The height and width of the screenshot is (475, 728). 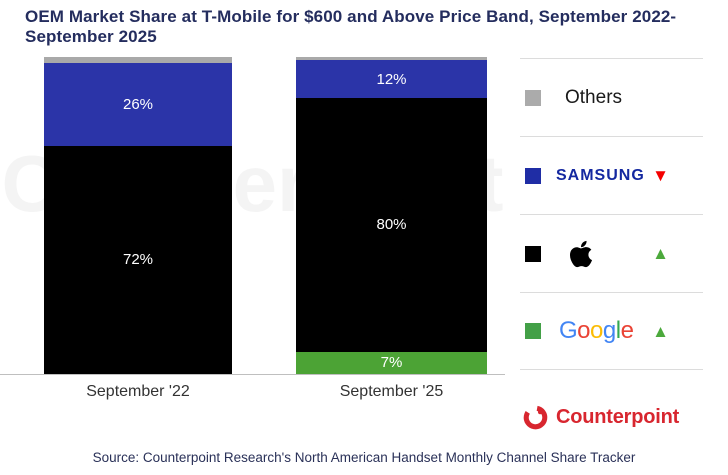 I want to click on x-axis-label-september-22: September '22, so click(x=138, y=391).